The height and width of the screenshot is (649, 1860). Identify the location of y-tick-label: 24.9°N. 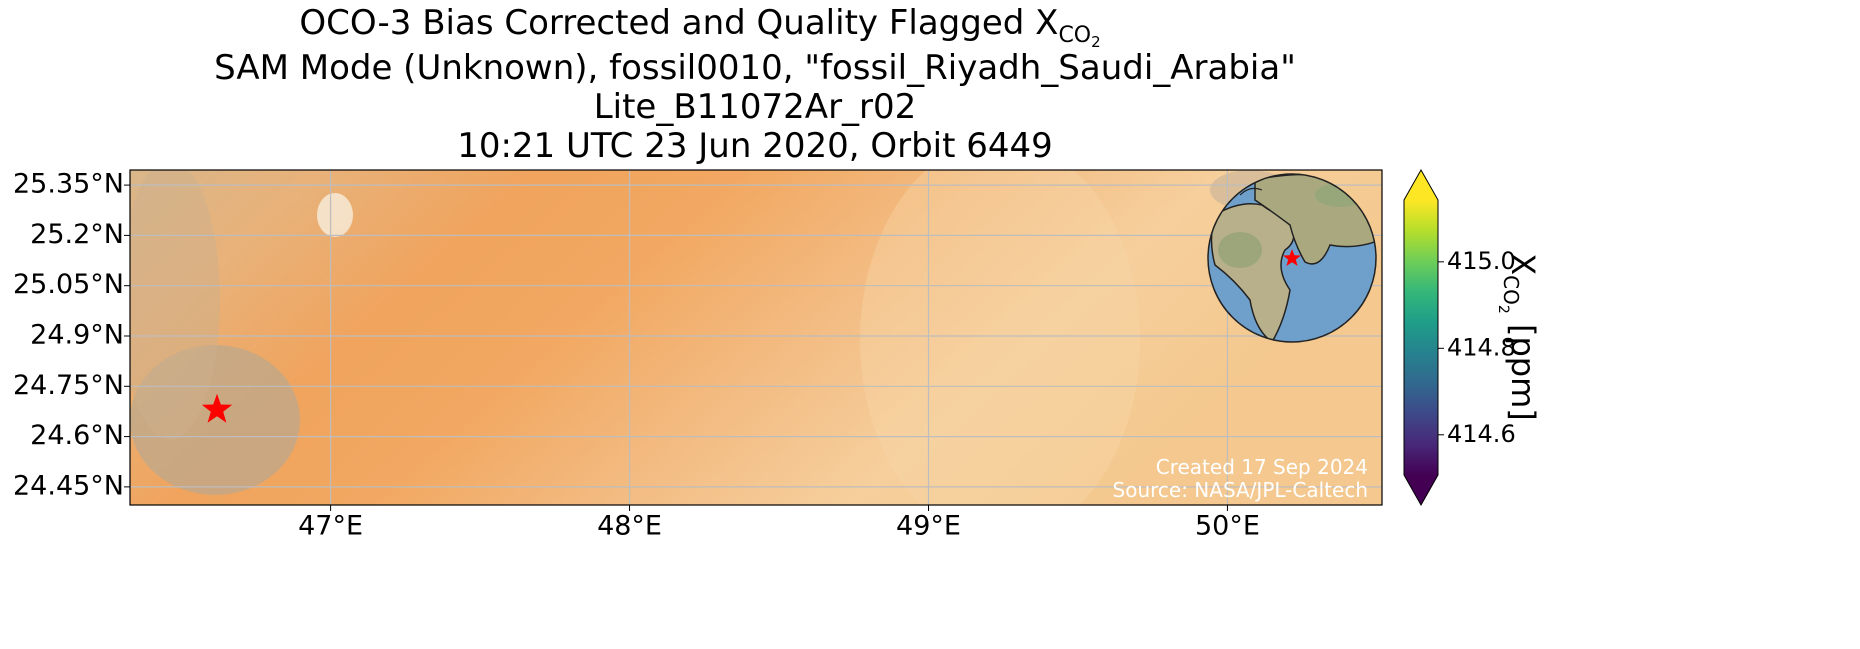
(77, 334).